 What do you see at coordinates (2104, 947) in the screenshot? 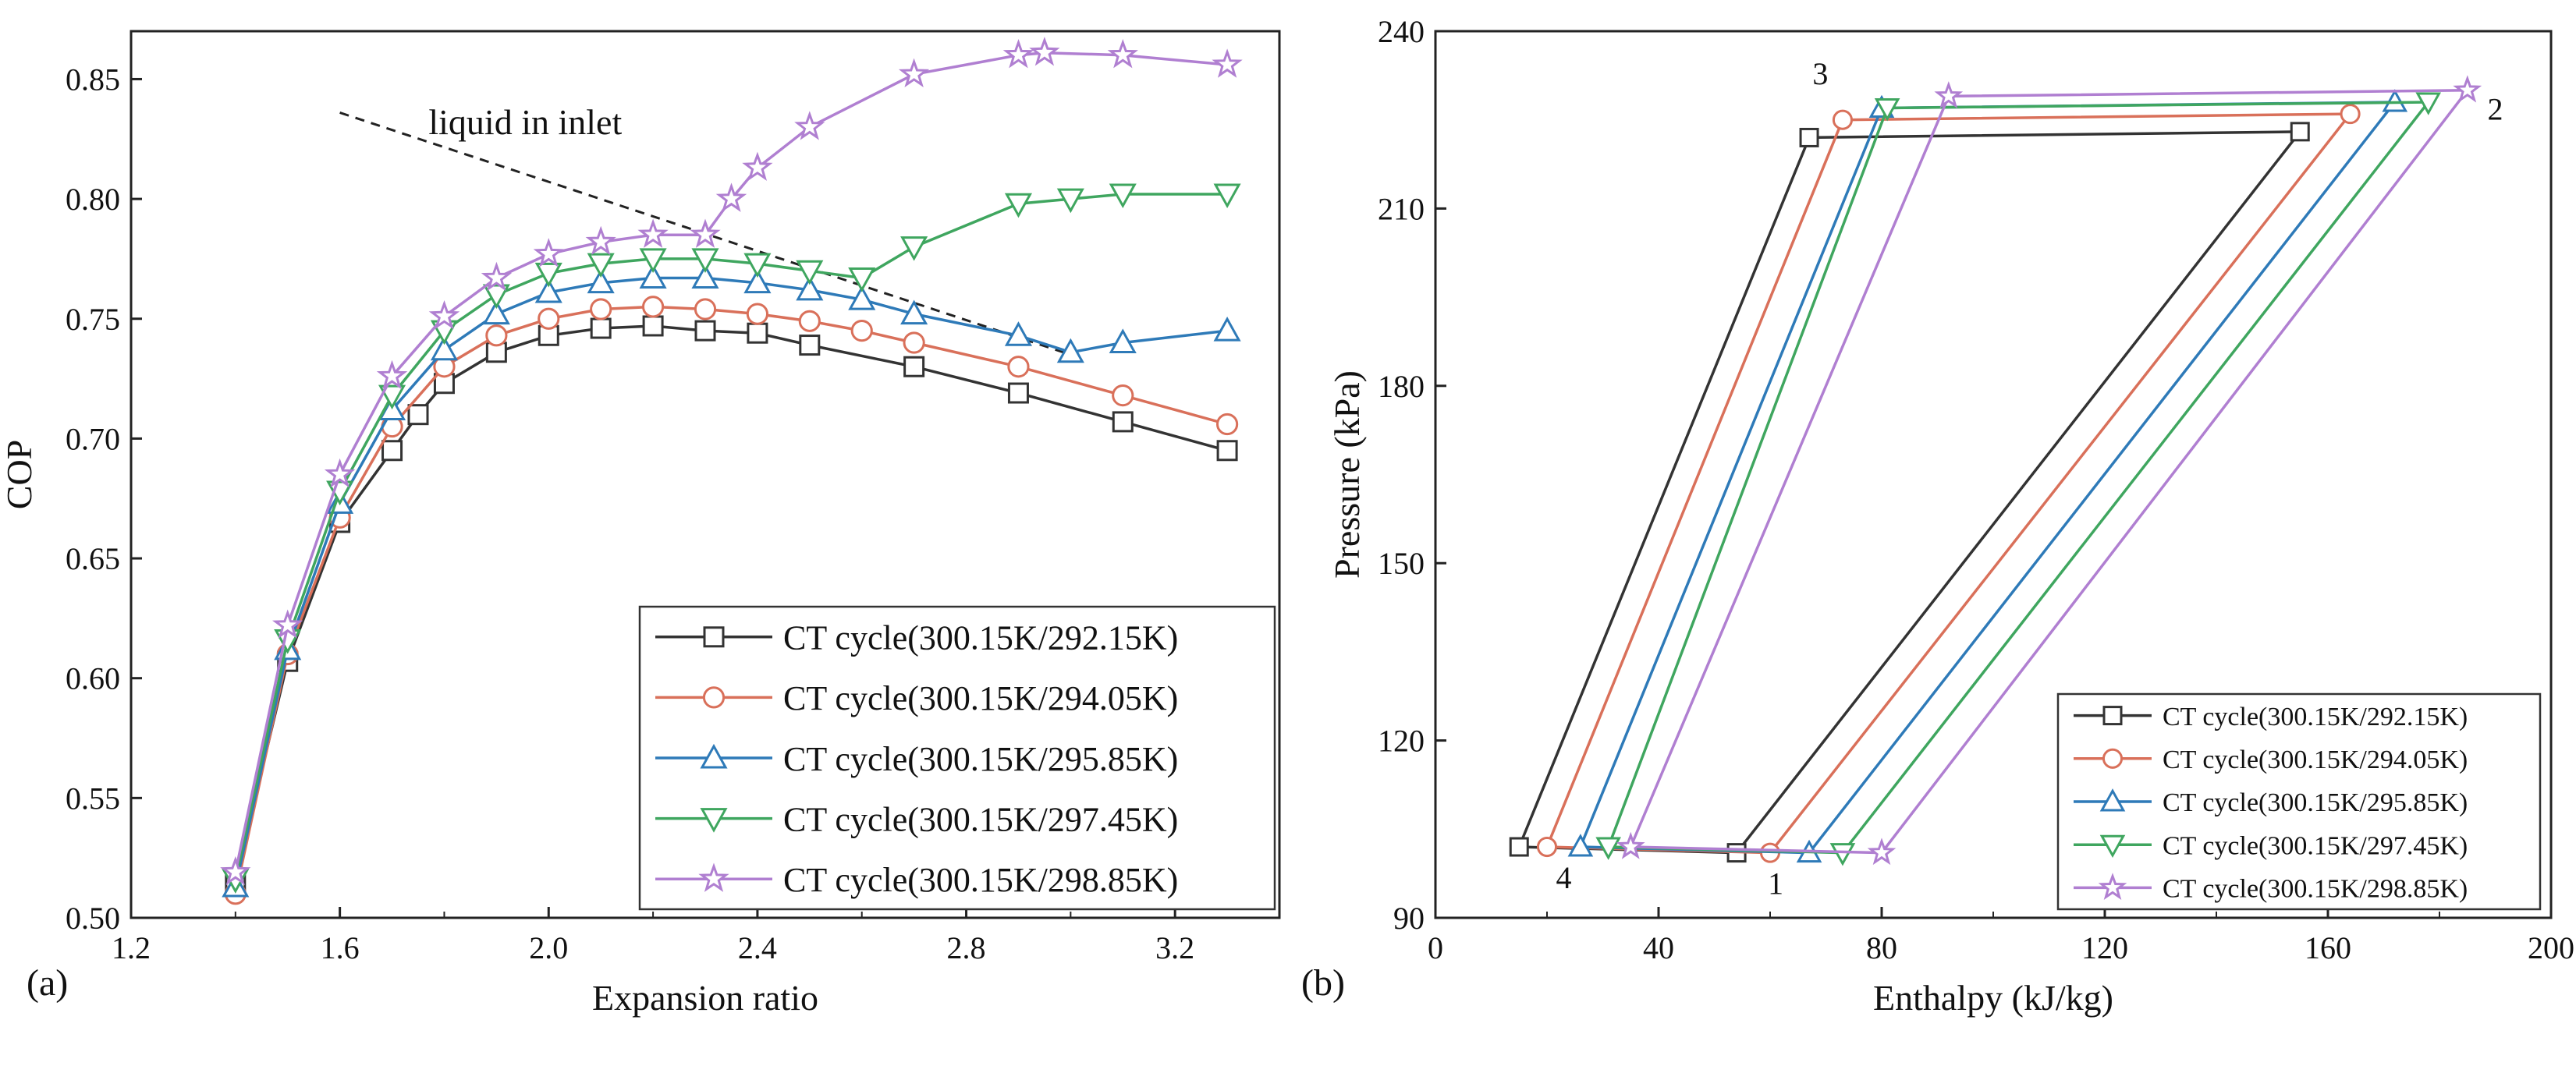
I see `x-tick-label: 120` at bounding box center [2104, 947].